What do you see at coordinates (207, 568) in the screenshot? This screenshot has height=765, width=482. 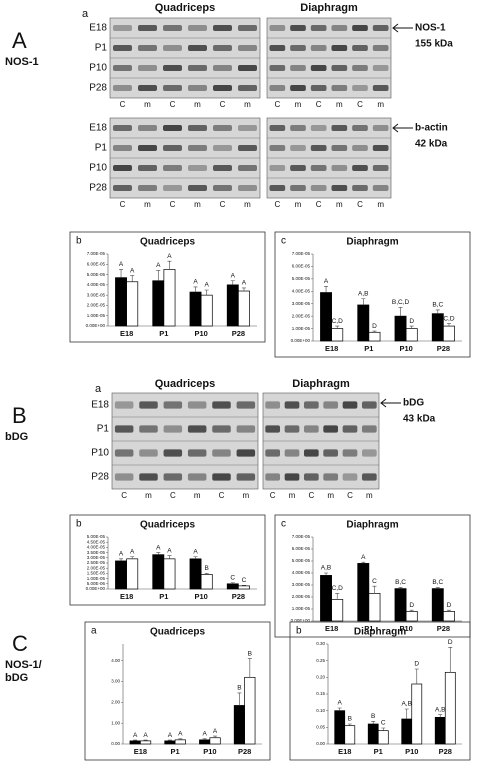 I see `significance-letter: B` at bounding box center [207, 568].